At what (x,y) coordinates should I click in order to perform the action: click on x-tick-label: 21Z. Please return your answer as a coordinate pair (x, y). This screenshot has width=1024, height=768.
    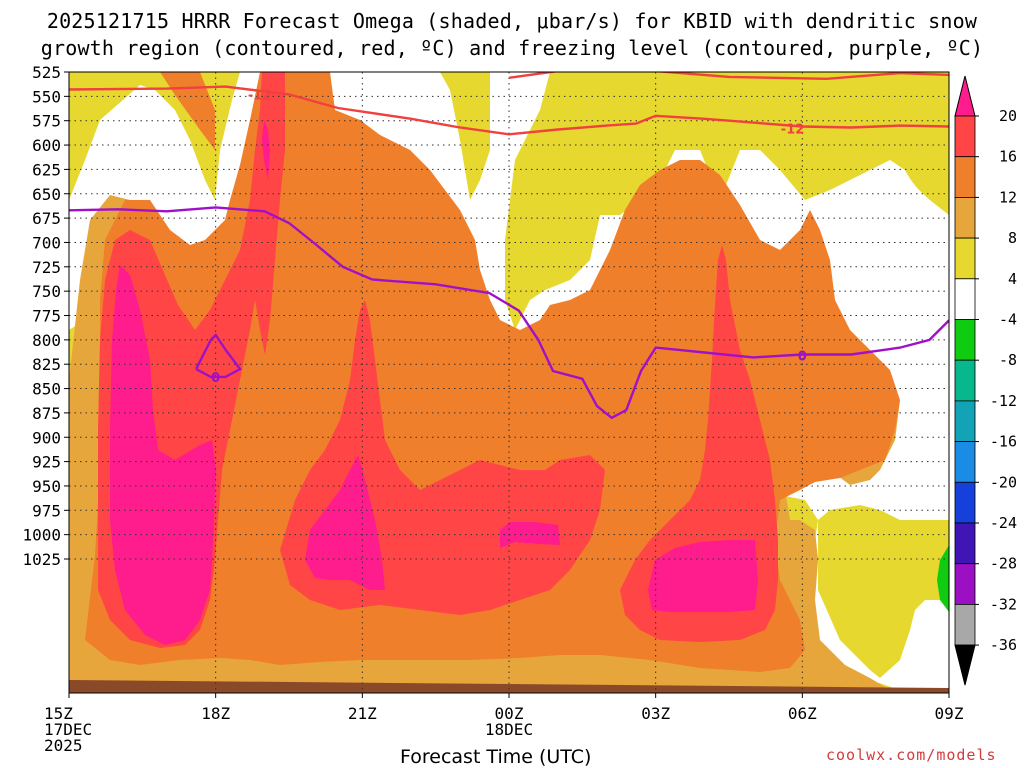
    Looking at the image, I should click on (362, 713).